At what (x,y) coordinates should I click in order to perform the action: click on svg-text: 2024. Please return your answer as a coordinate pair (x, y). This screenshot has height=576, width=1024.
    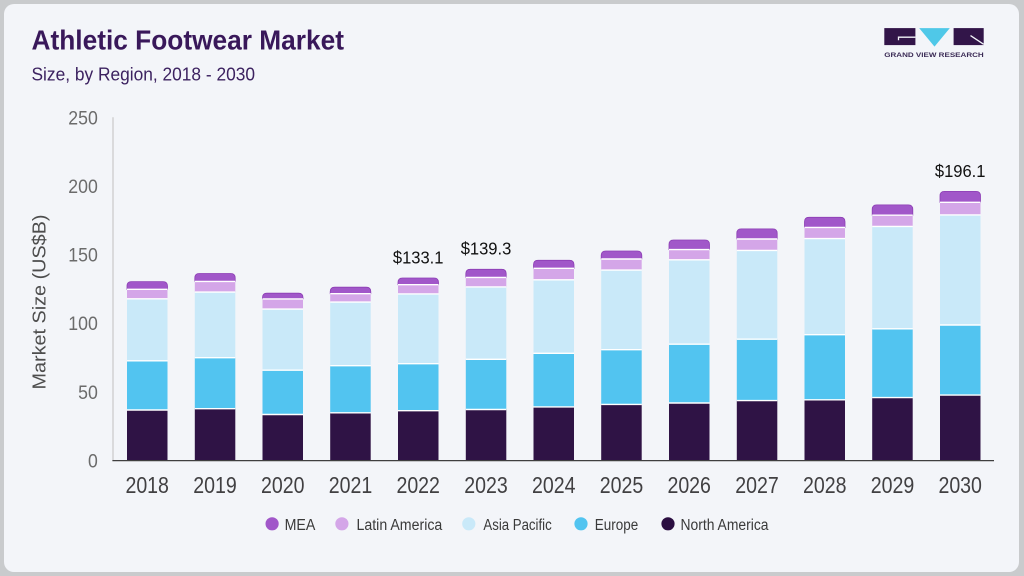
    Looking at the image, I should click on (554, 485).